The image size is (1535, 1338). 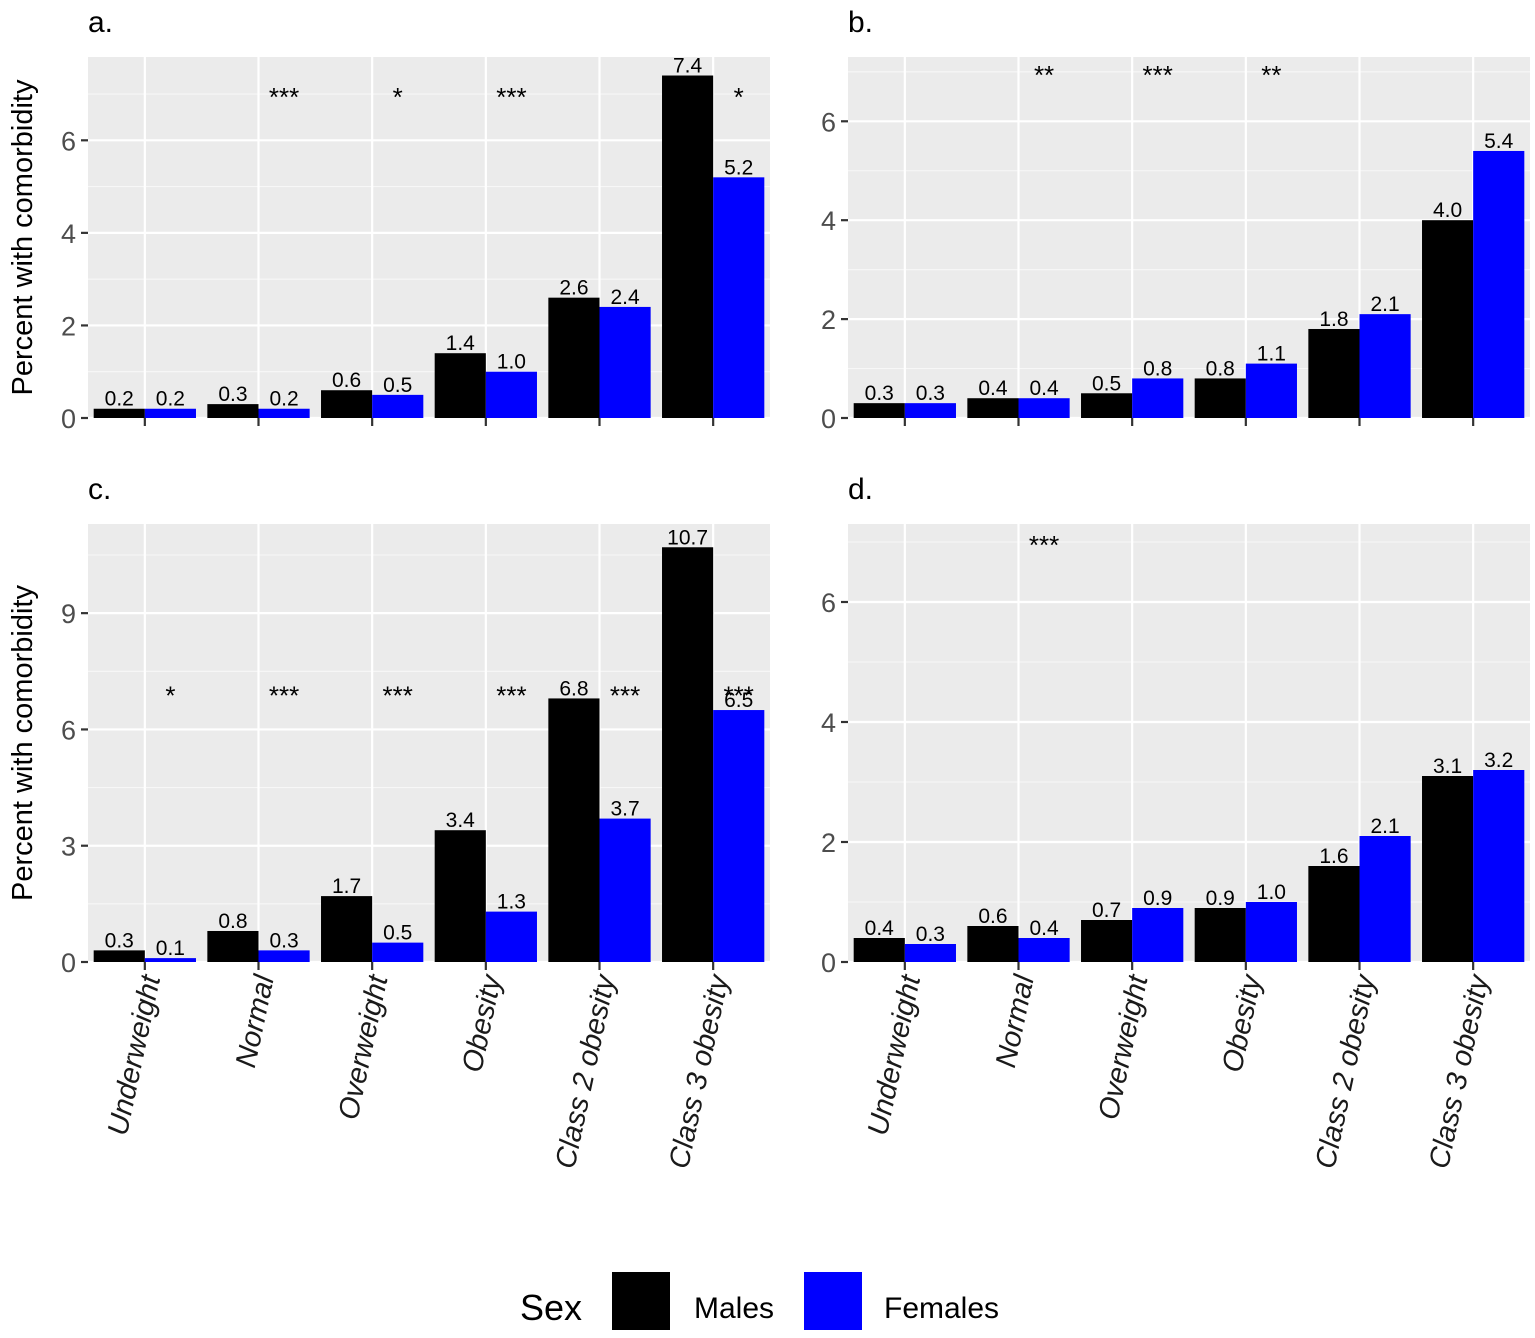 I want to click on legend-label-females: Females, so click(x=941, y=1308).